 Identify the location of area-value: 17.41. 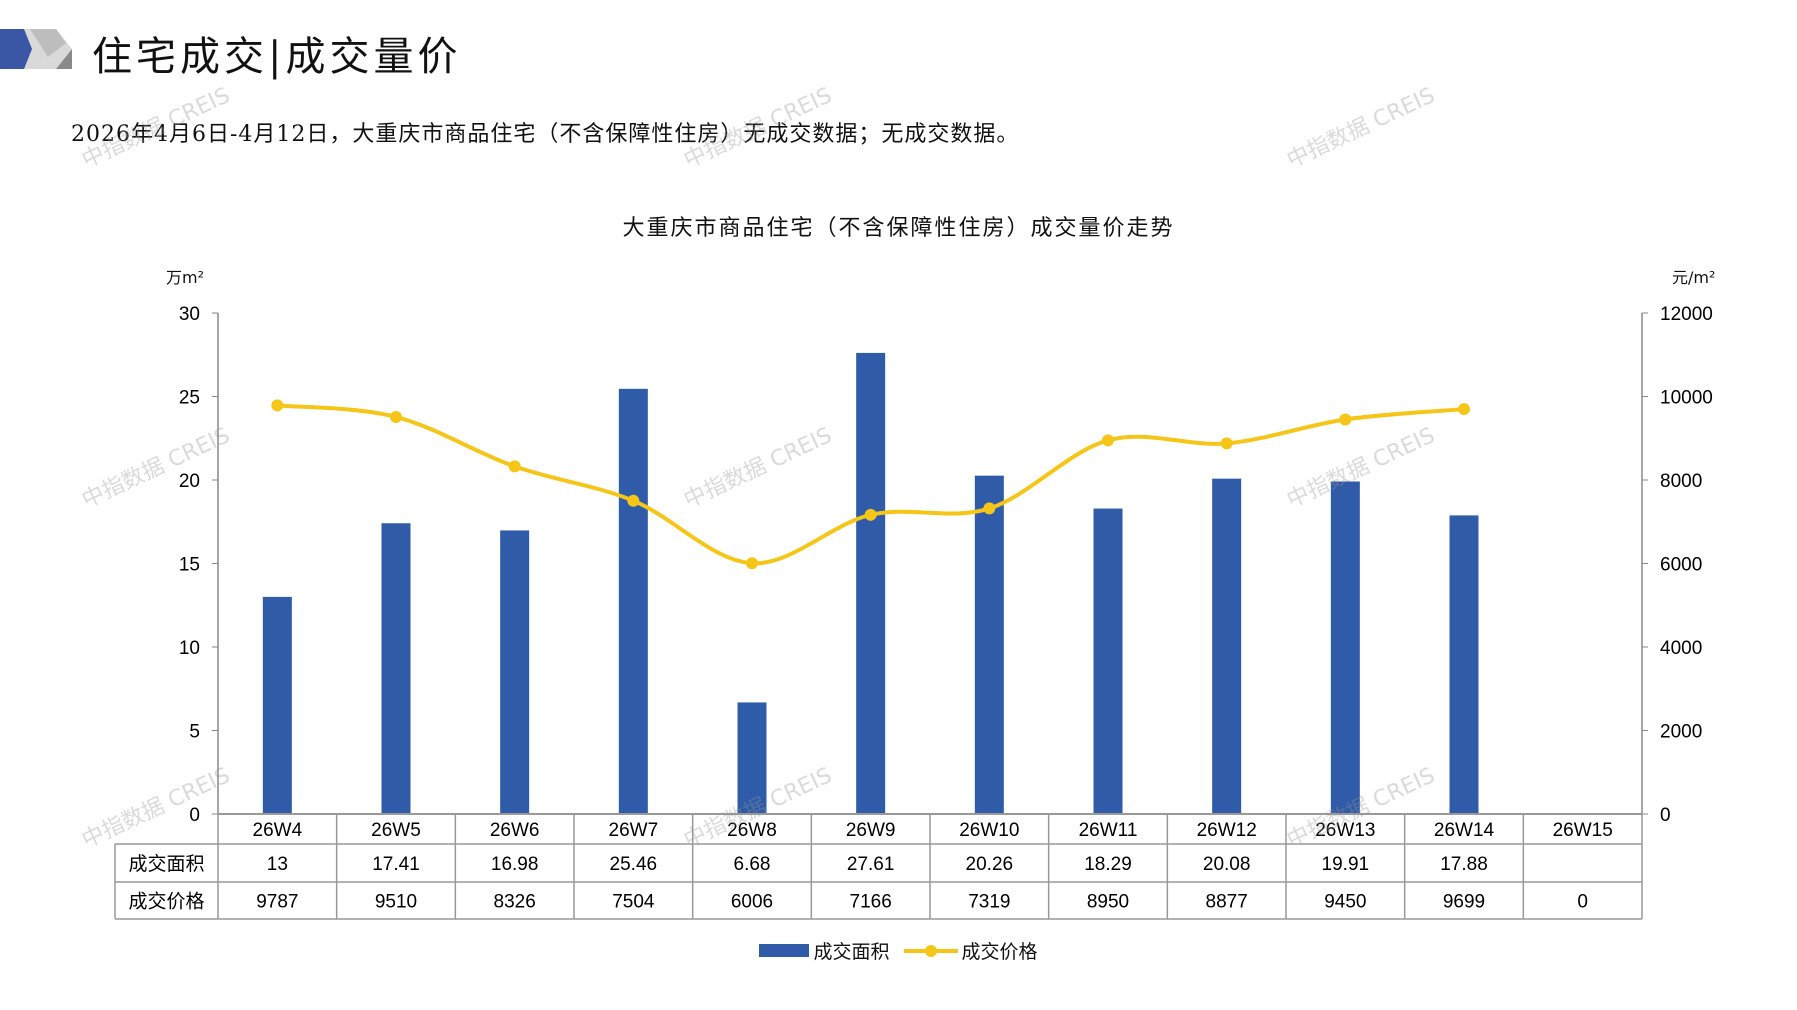
(396, 864).